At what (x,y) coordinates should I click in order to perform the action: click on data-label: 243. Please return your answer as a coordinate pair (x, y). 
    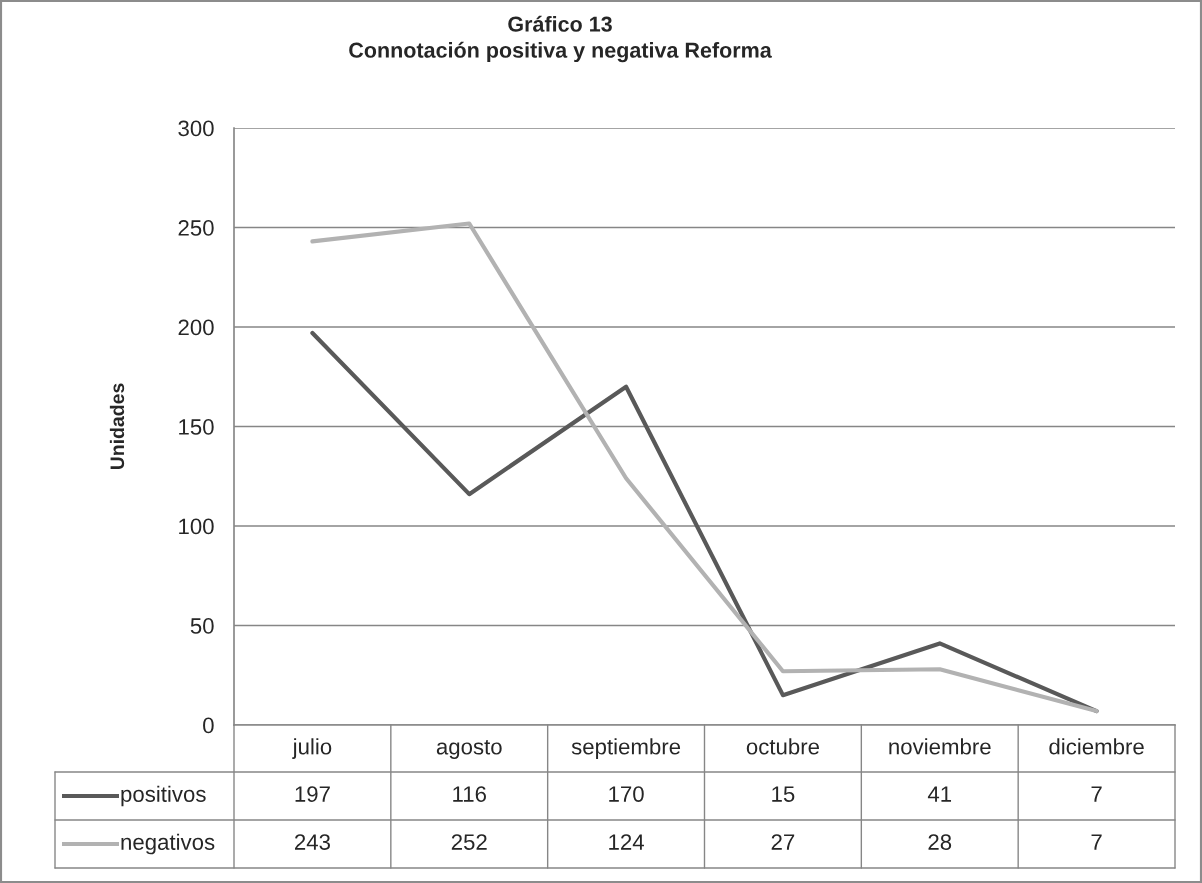
    Looking at the image, I should click on (312, 842).